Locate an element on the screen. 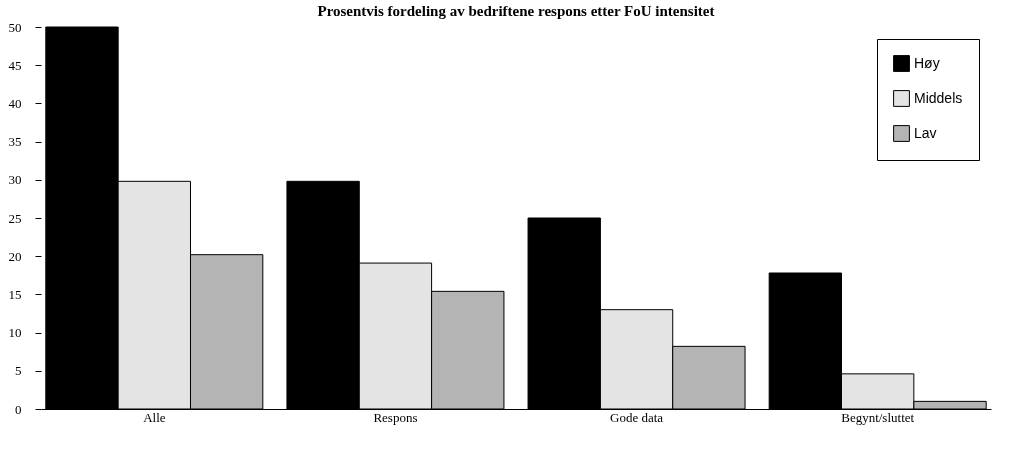 The image size is (1010, 459). y-tick-label: 5 is located at coordinates (18, 371).